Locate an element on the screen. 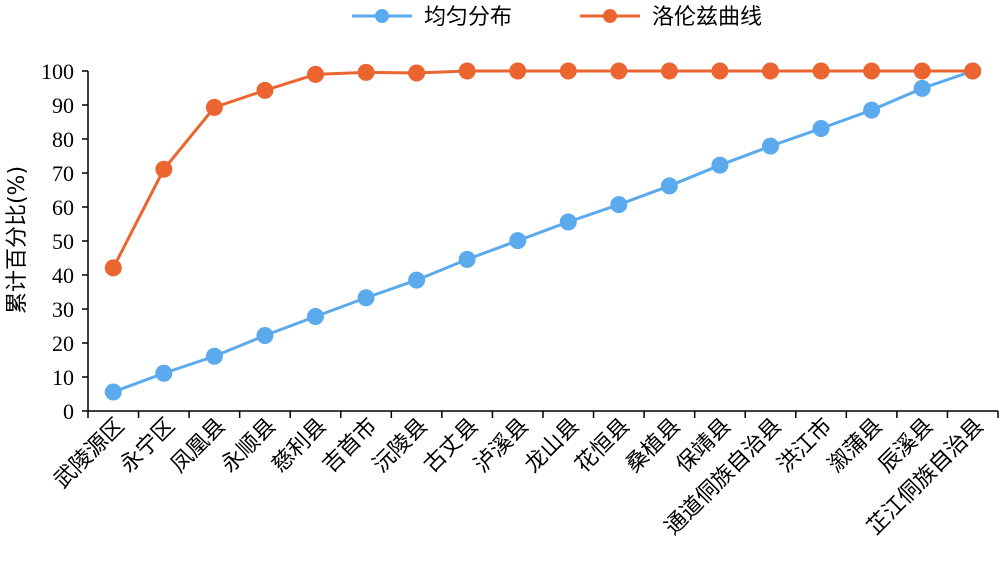  x-category-label: 古丈县 is located at coordinates (451, 446).